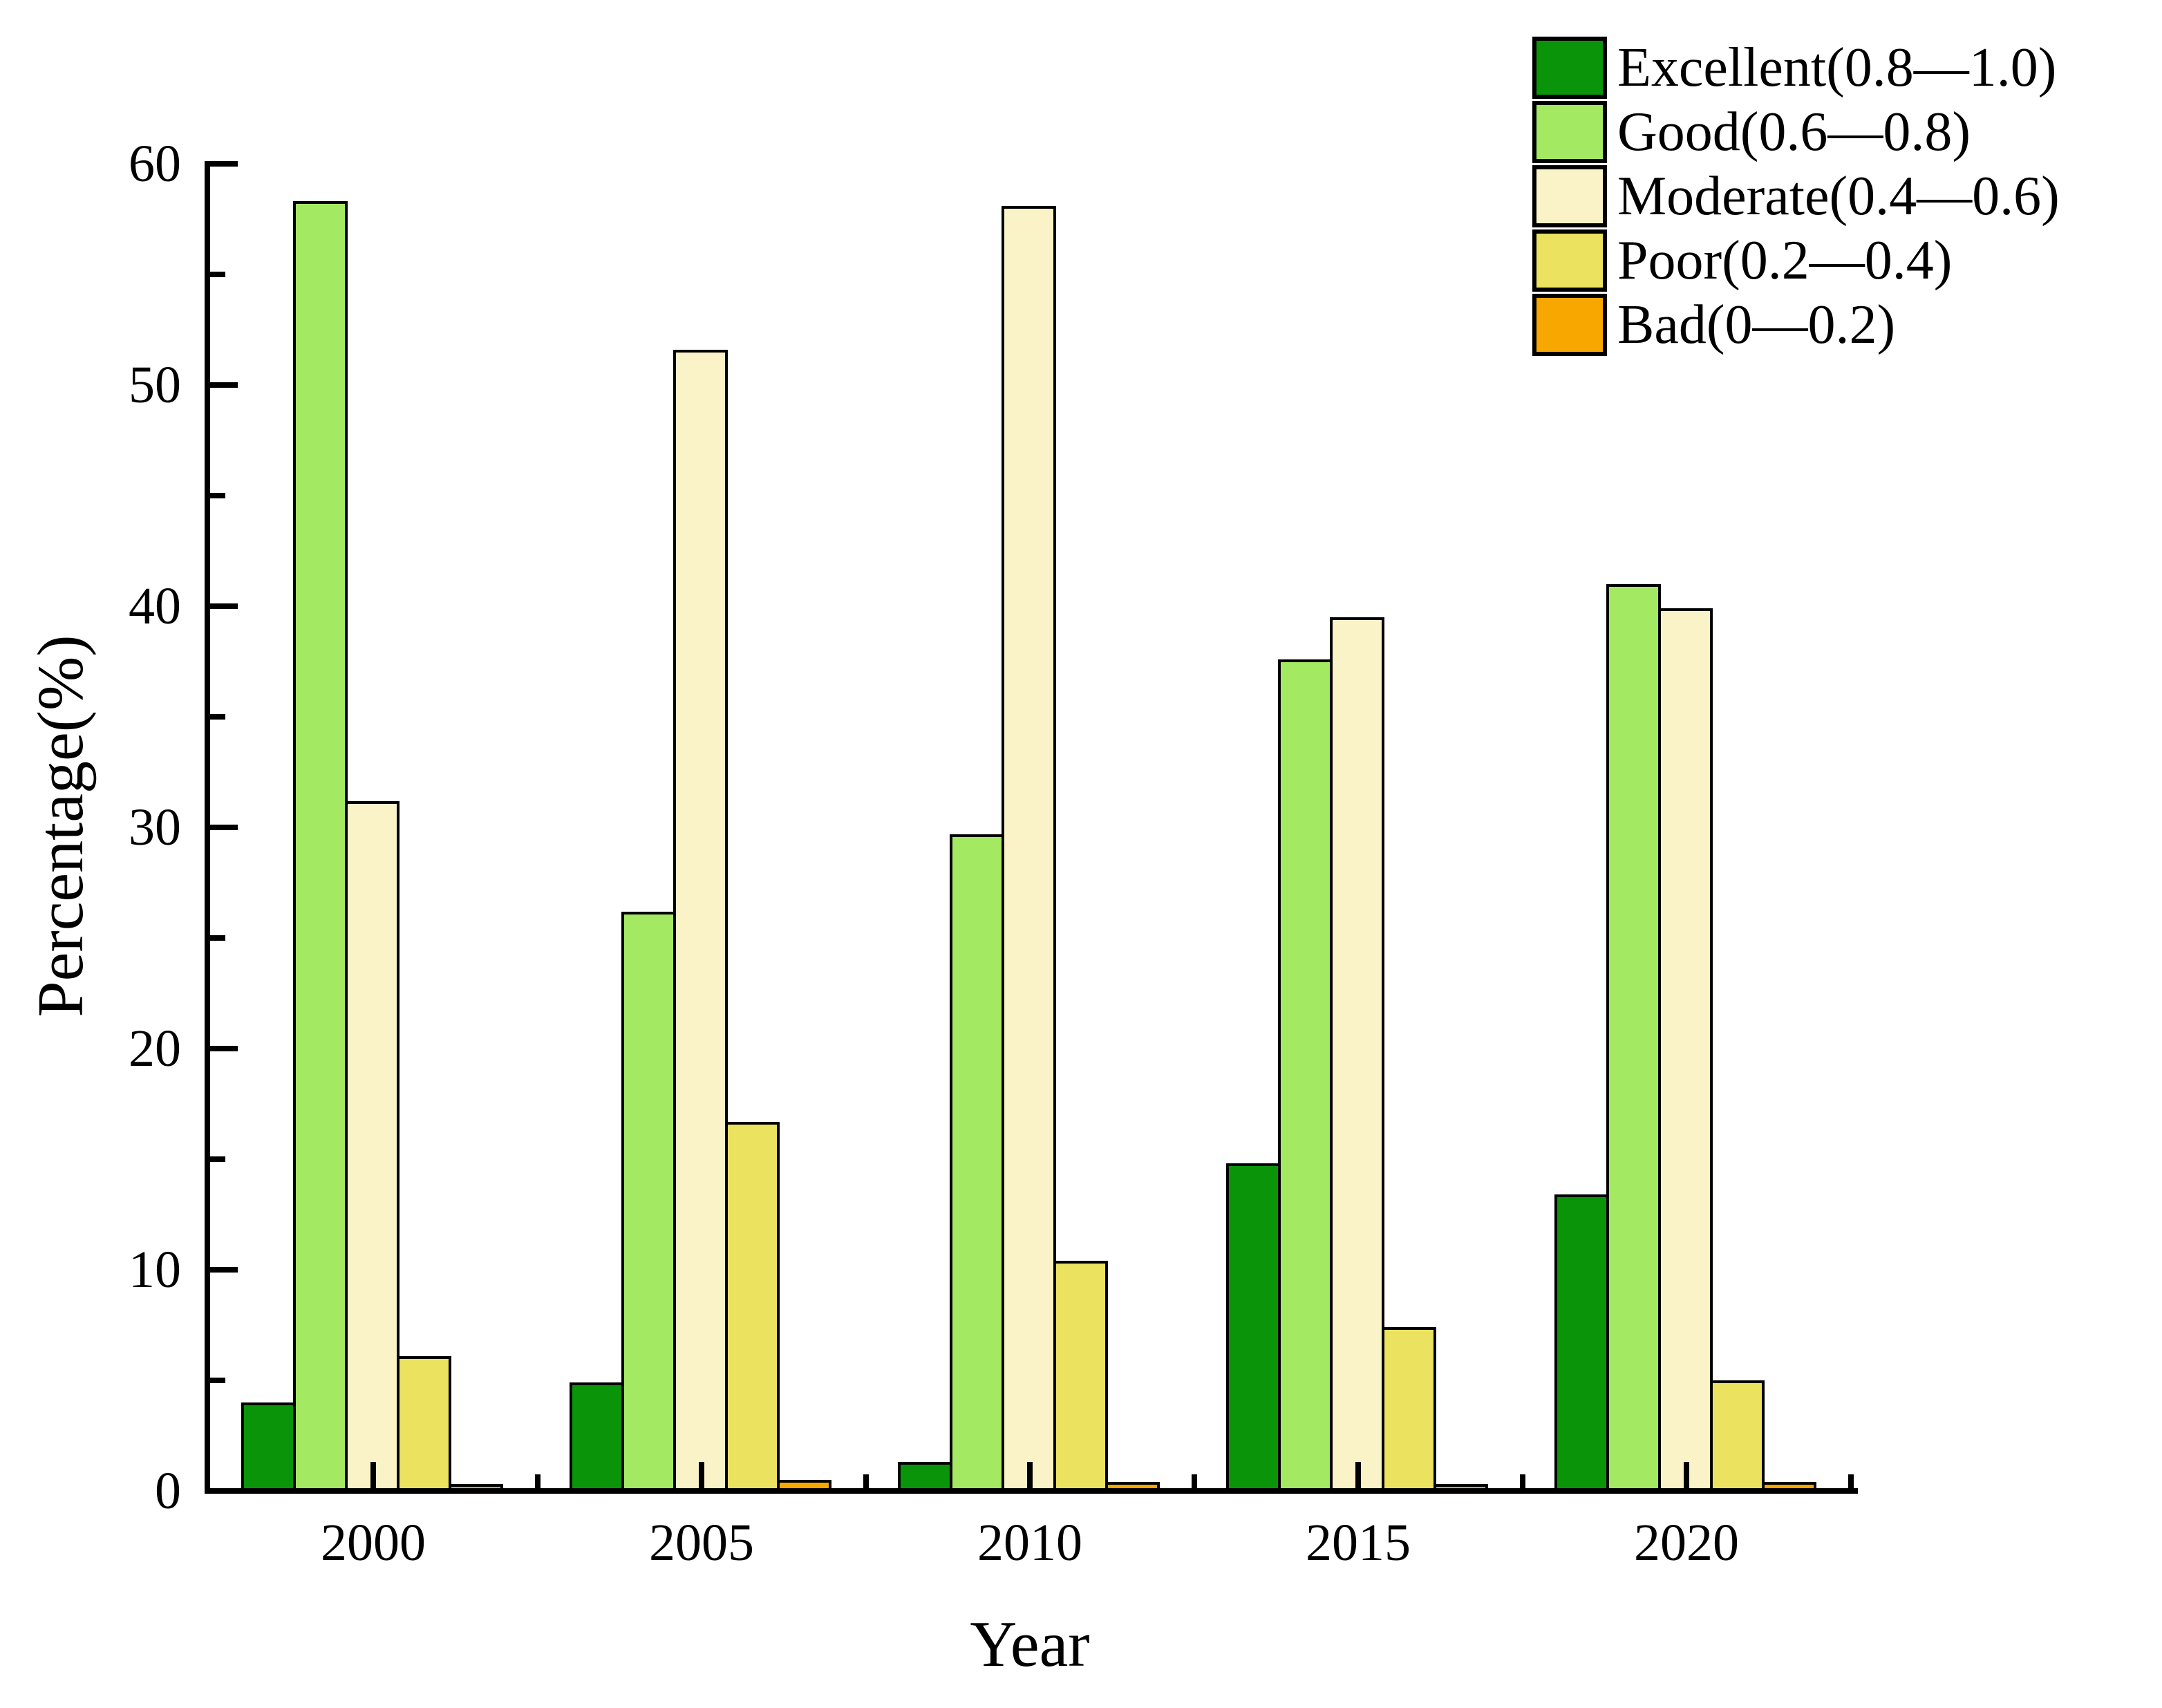  I want to click on y-tick-label: 50, so click(155, 385).